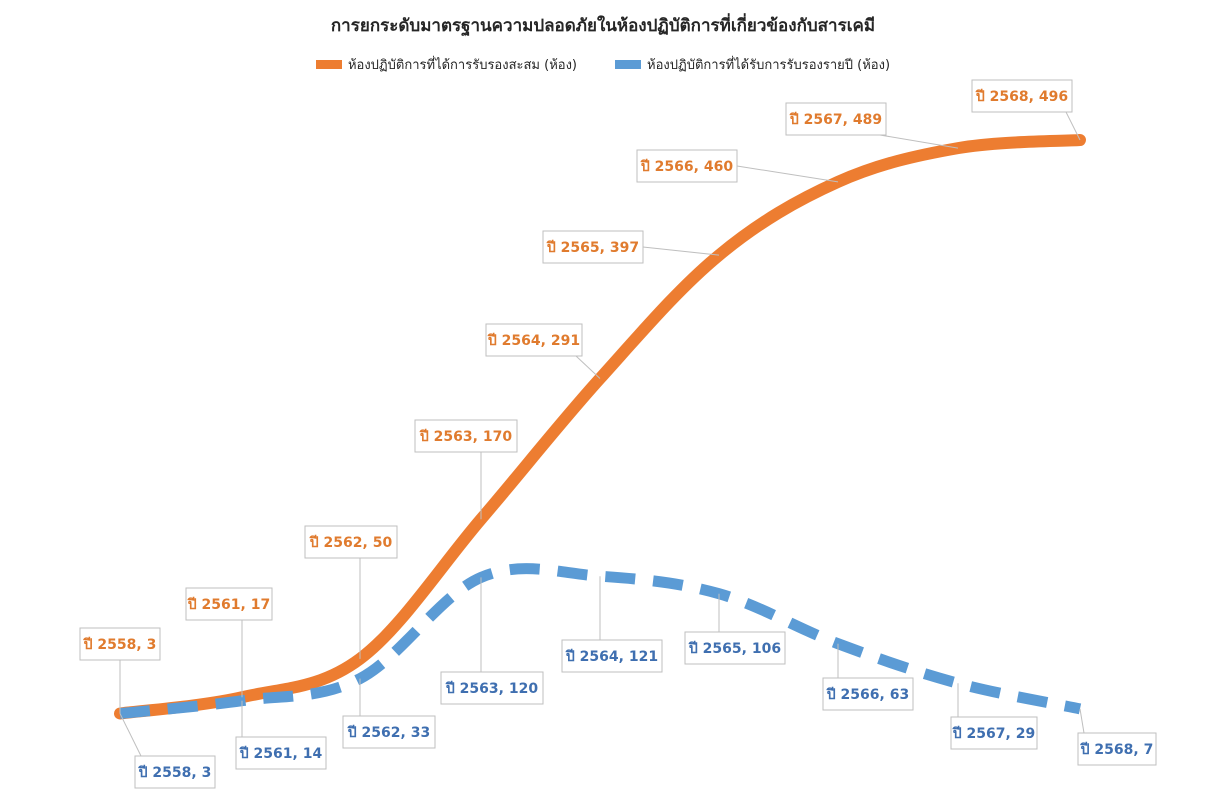 This screenshot has width=1206, height=809. I want to click on legend-item-cumulative: ห้องปฏิบัติการที่ได้การรับรองสะสม (ห้อง), so click(446, 64).